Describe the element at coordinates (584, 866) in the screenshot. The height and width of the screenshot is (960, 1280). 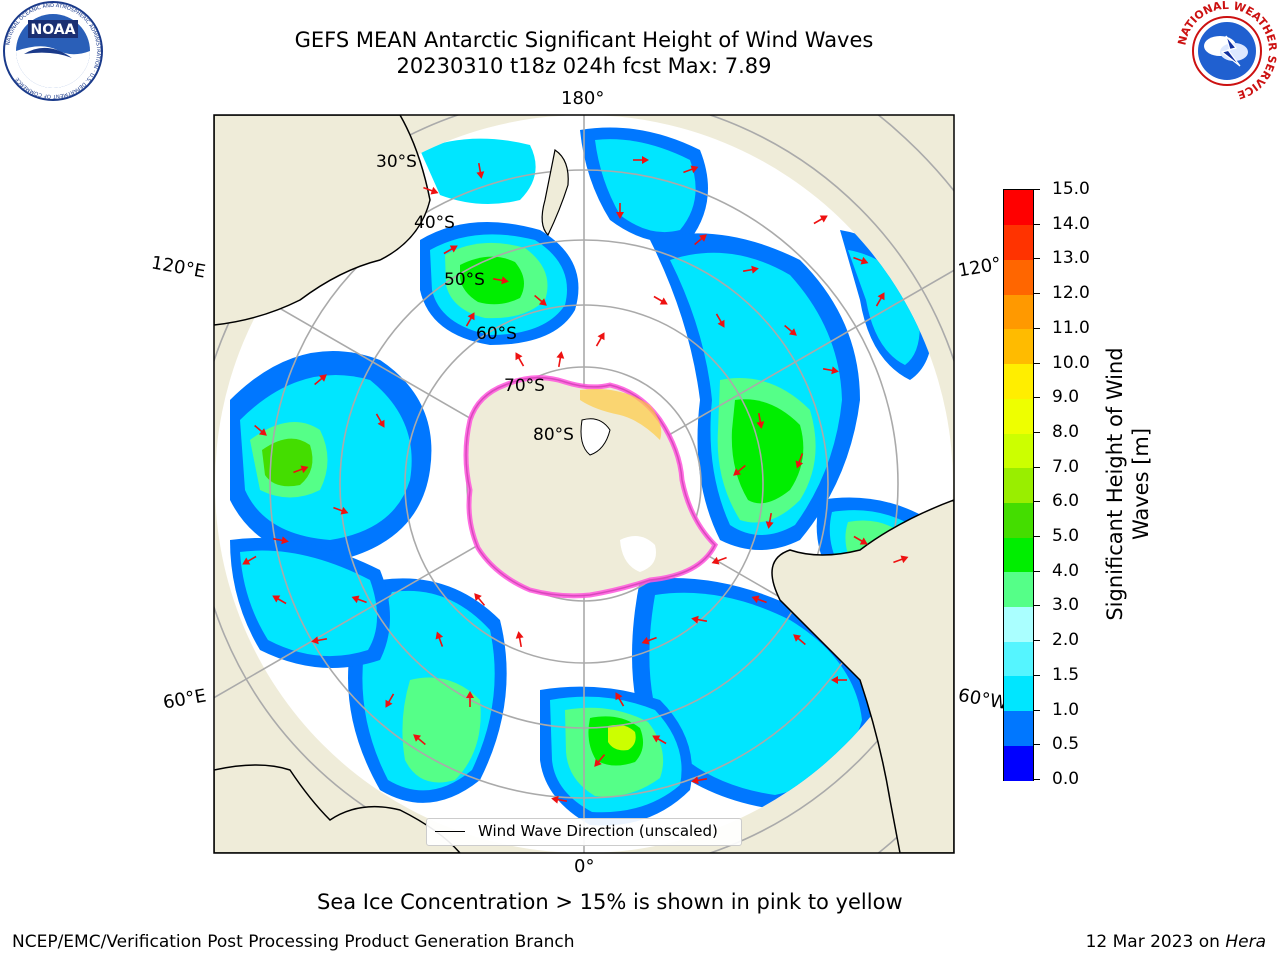
I see `lon-label-0: 0°` at that location.